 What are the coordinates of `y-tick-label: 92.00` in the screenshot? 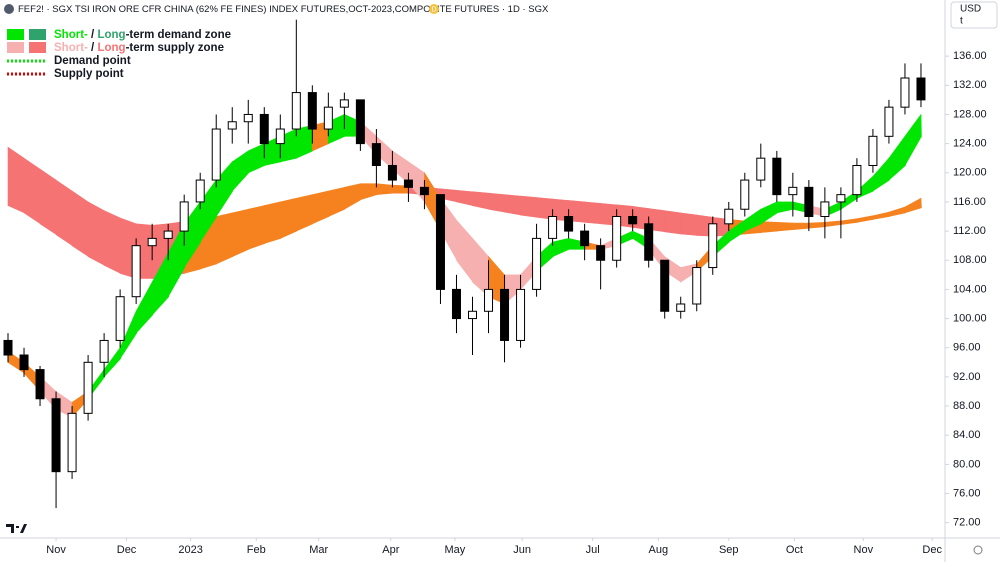 It's located at (967, 377).